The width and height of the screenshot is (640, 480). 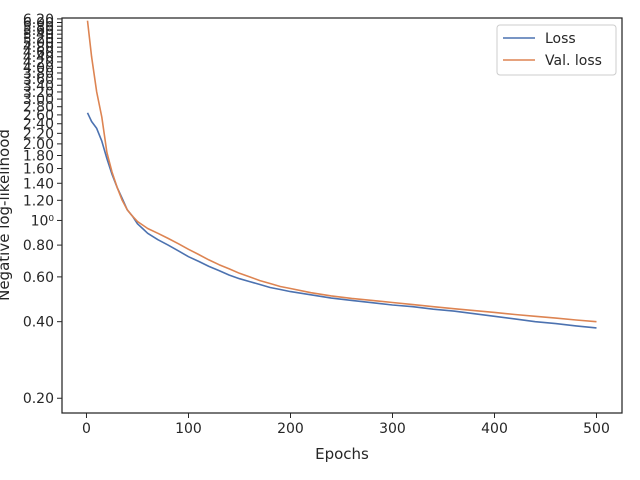 What do you see at coordinates (38, 246) in the screenshot?
I see `y-tick-label: 0.80` at bounding box center [38, 246].